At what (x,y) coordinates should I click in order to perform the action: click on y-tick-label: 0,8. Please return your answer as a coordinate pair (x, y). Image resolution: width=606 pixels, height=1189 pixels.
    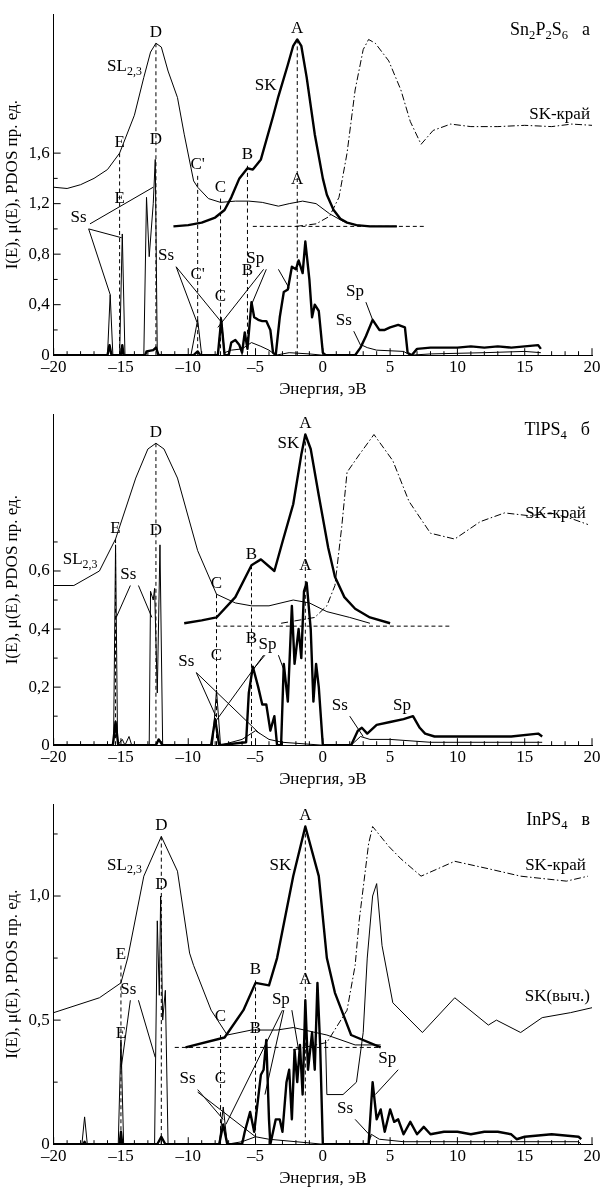
    Looking at the image, I should click on (39, 253).